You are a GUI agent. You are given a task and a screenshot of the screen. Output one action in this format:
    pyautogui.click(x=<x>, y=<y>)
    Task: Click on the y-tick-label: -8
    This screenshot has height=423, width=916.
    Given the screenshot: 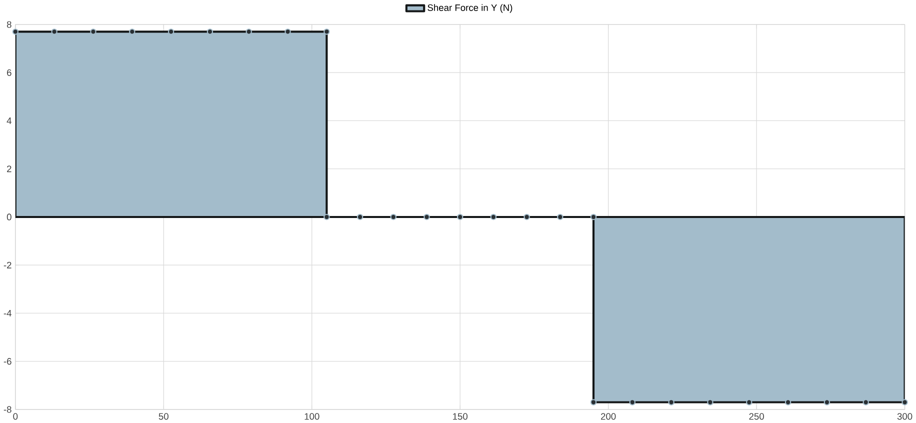 What is the action you would take?
    pyautogui.click(x=8, y=409)
    